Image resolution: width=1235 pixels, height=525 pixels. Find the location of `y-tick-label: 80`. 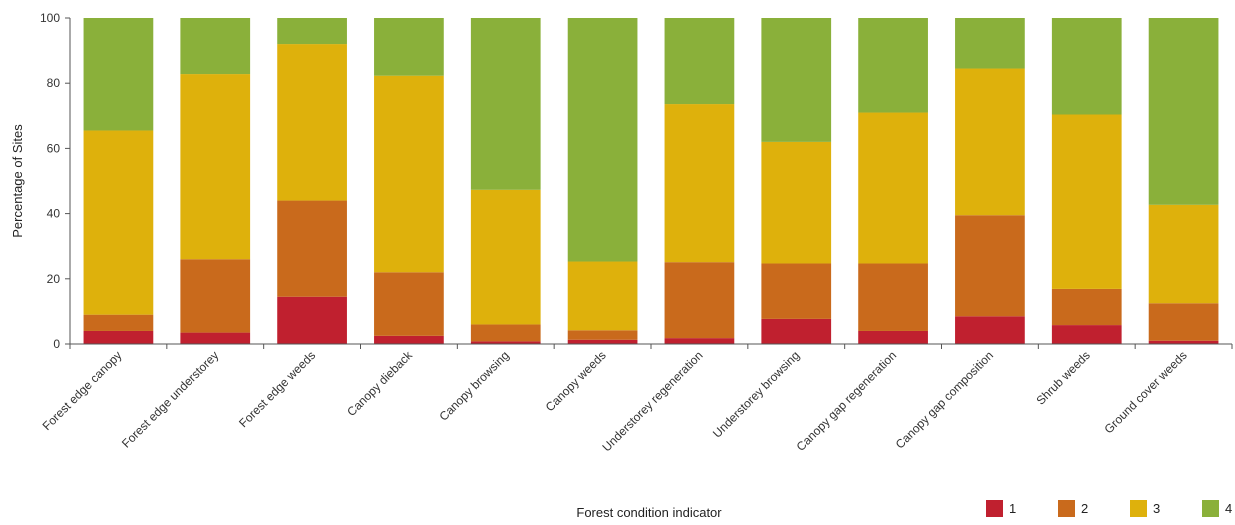

y-tick-label: 80 is located at coordinates (54, 83).